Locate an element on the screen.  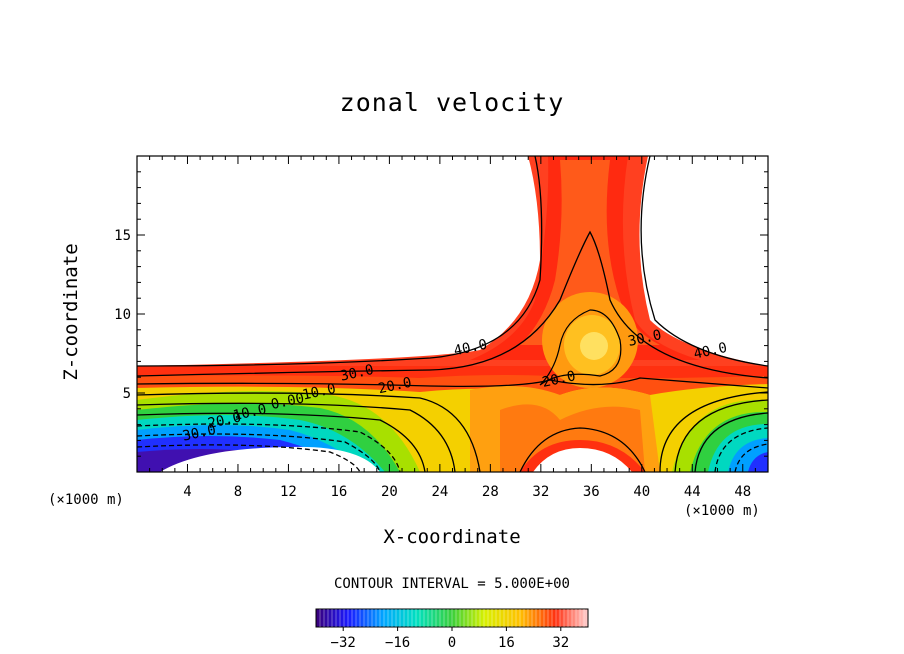
x-tick-label: 20 is located at coordinates (389, 492).